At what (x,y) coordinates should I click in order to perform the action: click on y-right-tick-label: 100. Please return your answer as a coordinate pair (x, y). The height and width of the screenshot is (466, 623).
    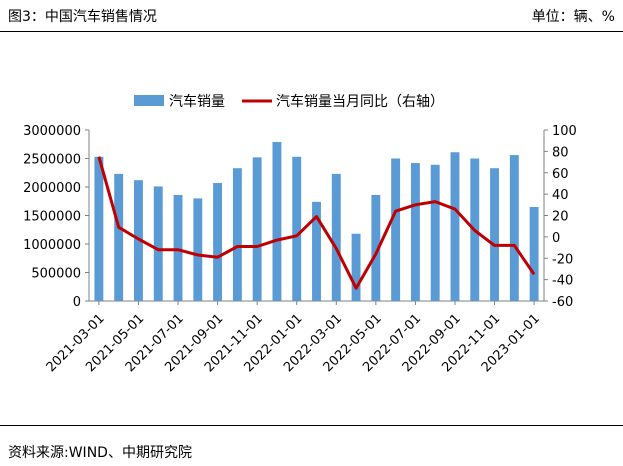
    Looking at the image, I should click on (564, 131).